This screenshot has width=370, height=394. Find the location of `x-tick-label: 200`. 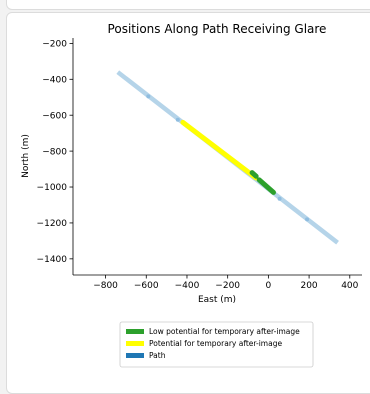

x-tick-label: 200 is located at coordinates (308, 286).